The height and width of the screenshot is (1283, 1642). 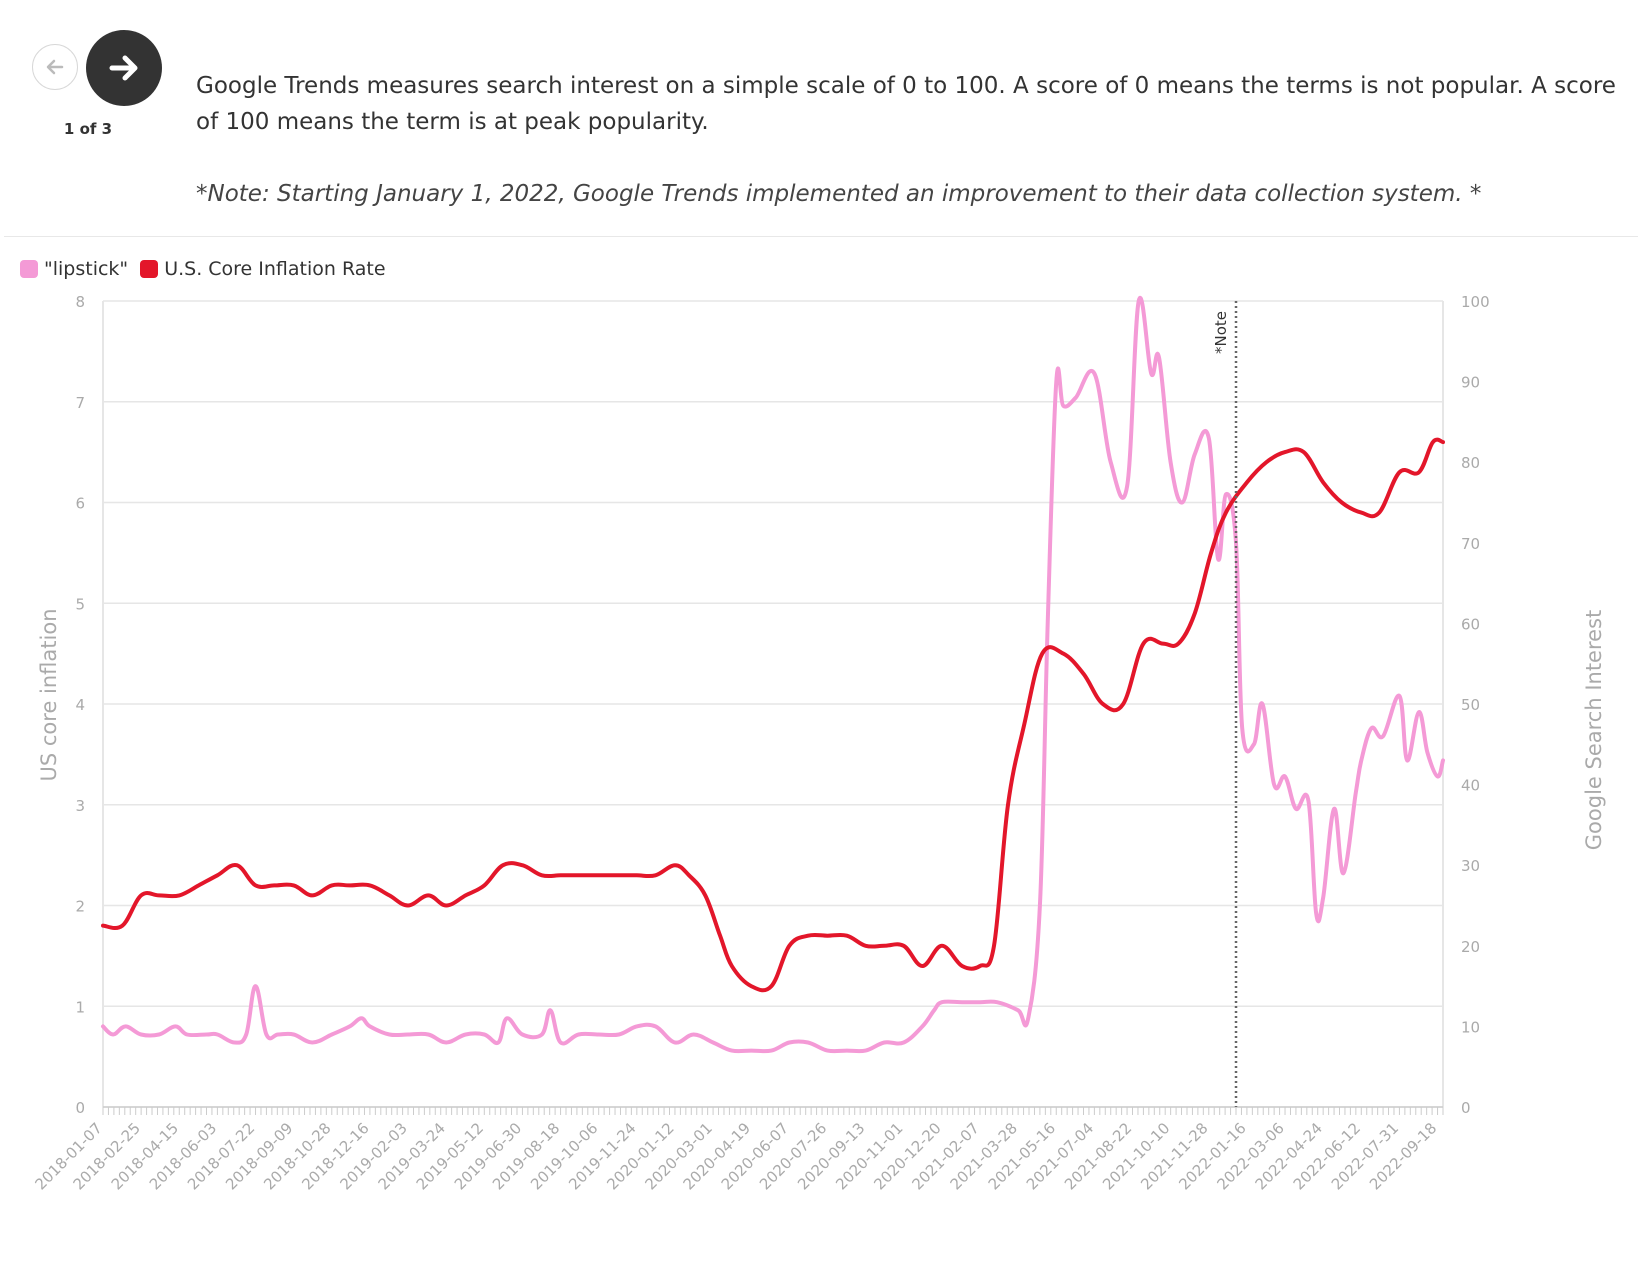 What do you see at coordinates (1470, 705) in the screenshot?
I see `y-tick-label-right: 50` at bounding box center [1470, 705].